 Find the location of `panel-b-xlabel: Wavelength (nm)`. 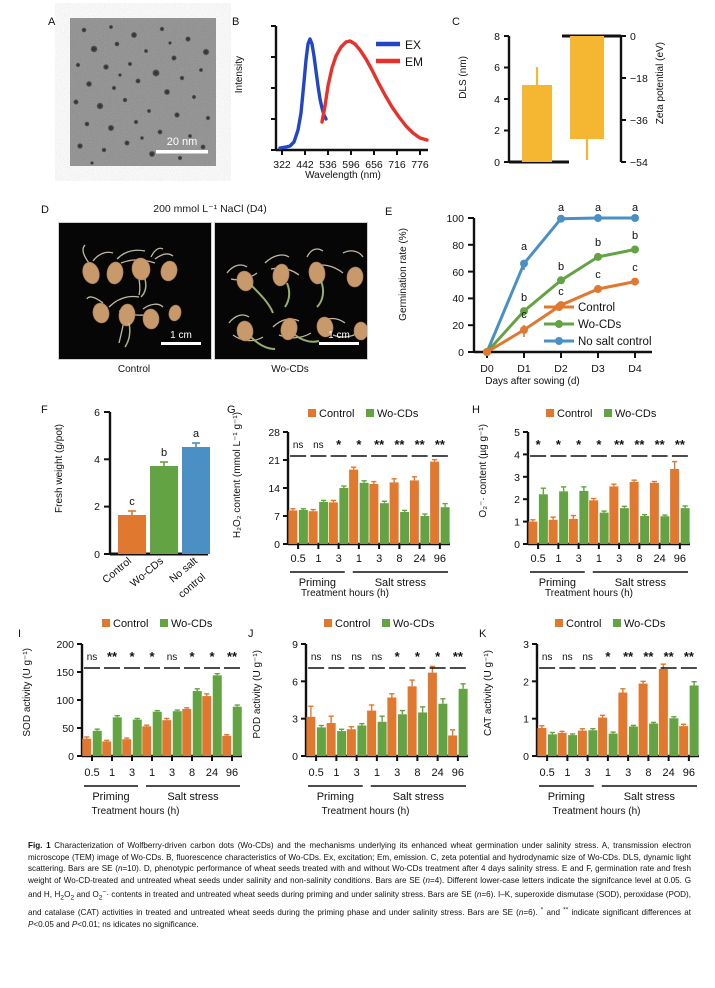

panel-b-xlabel: Wavelength (nm) is located at coordinates (343, 175).